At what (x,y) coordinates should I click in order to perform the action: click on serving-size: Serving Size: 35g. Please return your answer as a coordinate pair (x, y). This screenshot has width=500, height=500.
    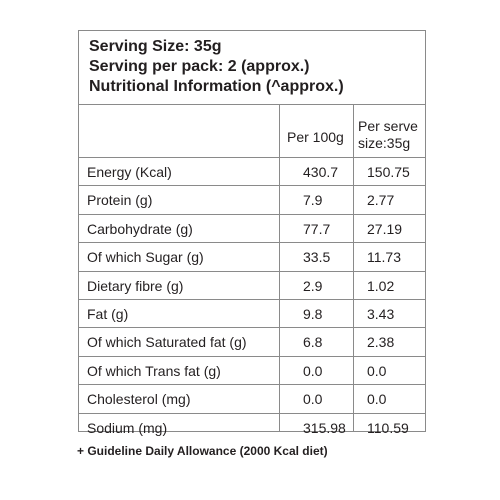
    Looking at the image, I should click on (155, 46).